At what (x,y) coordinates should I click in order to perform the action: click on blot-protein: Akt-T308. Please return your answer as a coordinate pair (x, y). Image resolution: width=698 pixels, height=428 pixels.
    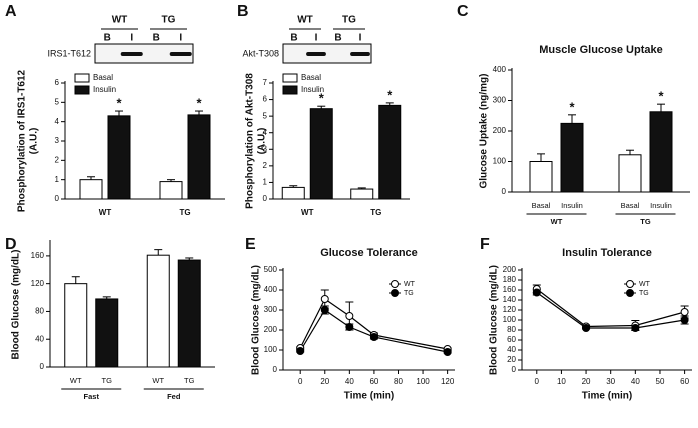
    Looking at the image, I should click on (260, 53).